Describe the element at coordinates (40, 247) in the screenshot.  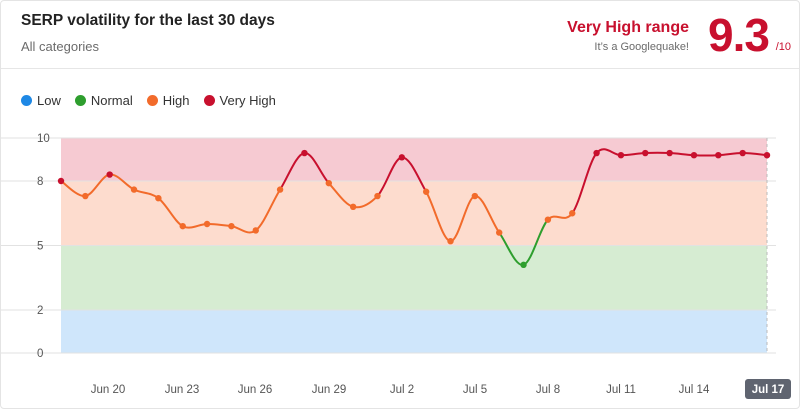
I see `y-tick-label: 5` at that location.